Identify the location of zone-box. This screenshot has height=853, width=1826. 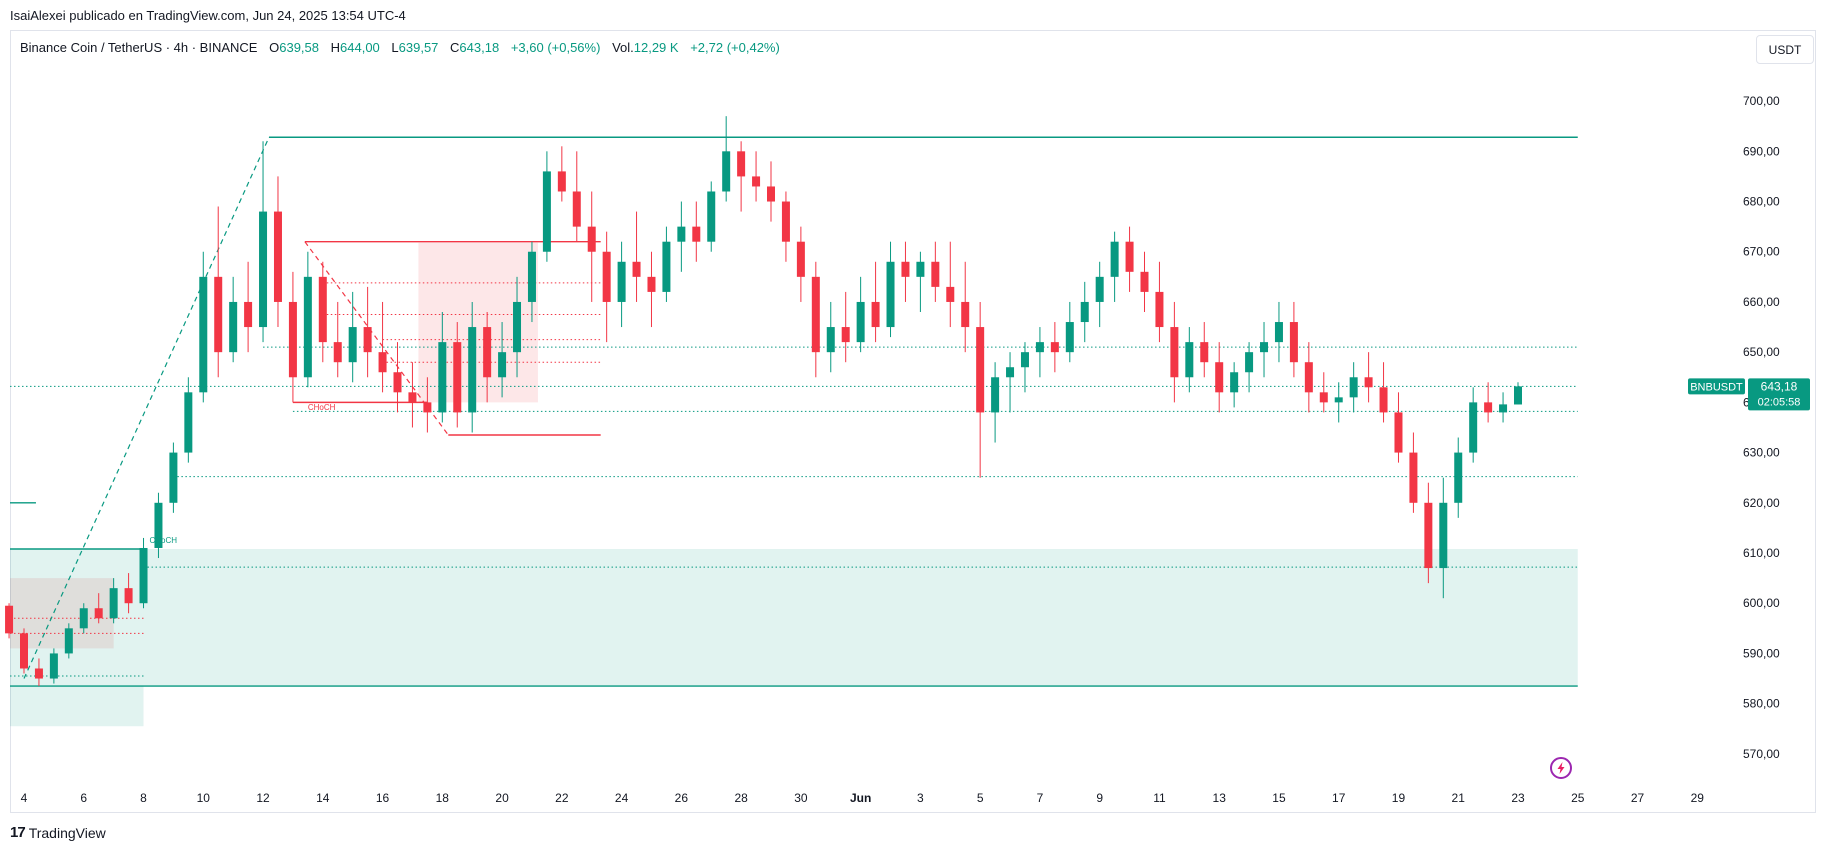
(860, 617).